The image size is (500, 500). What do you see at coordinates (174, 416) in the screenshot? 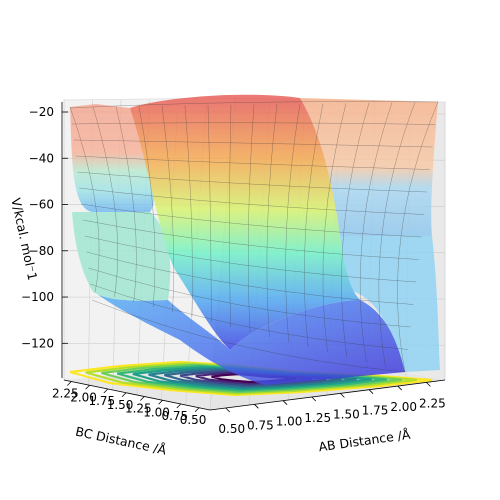
I see `y-tick-label: 0.75` at bounding box center [174, 416].